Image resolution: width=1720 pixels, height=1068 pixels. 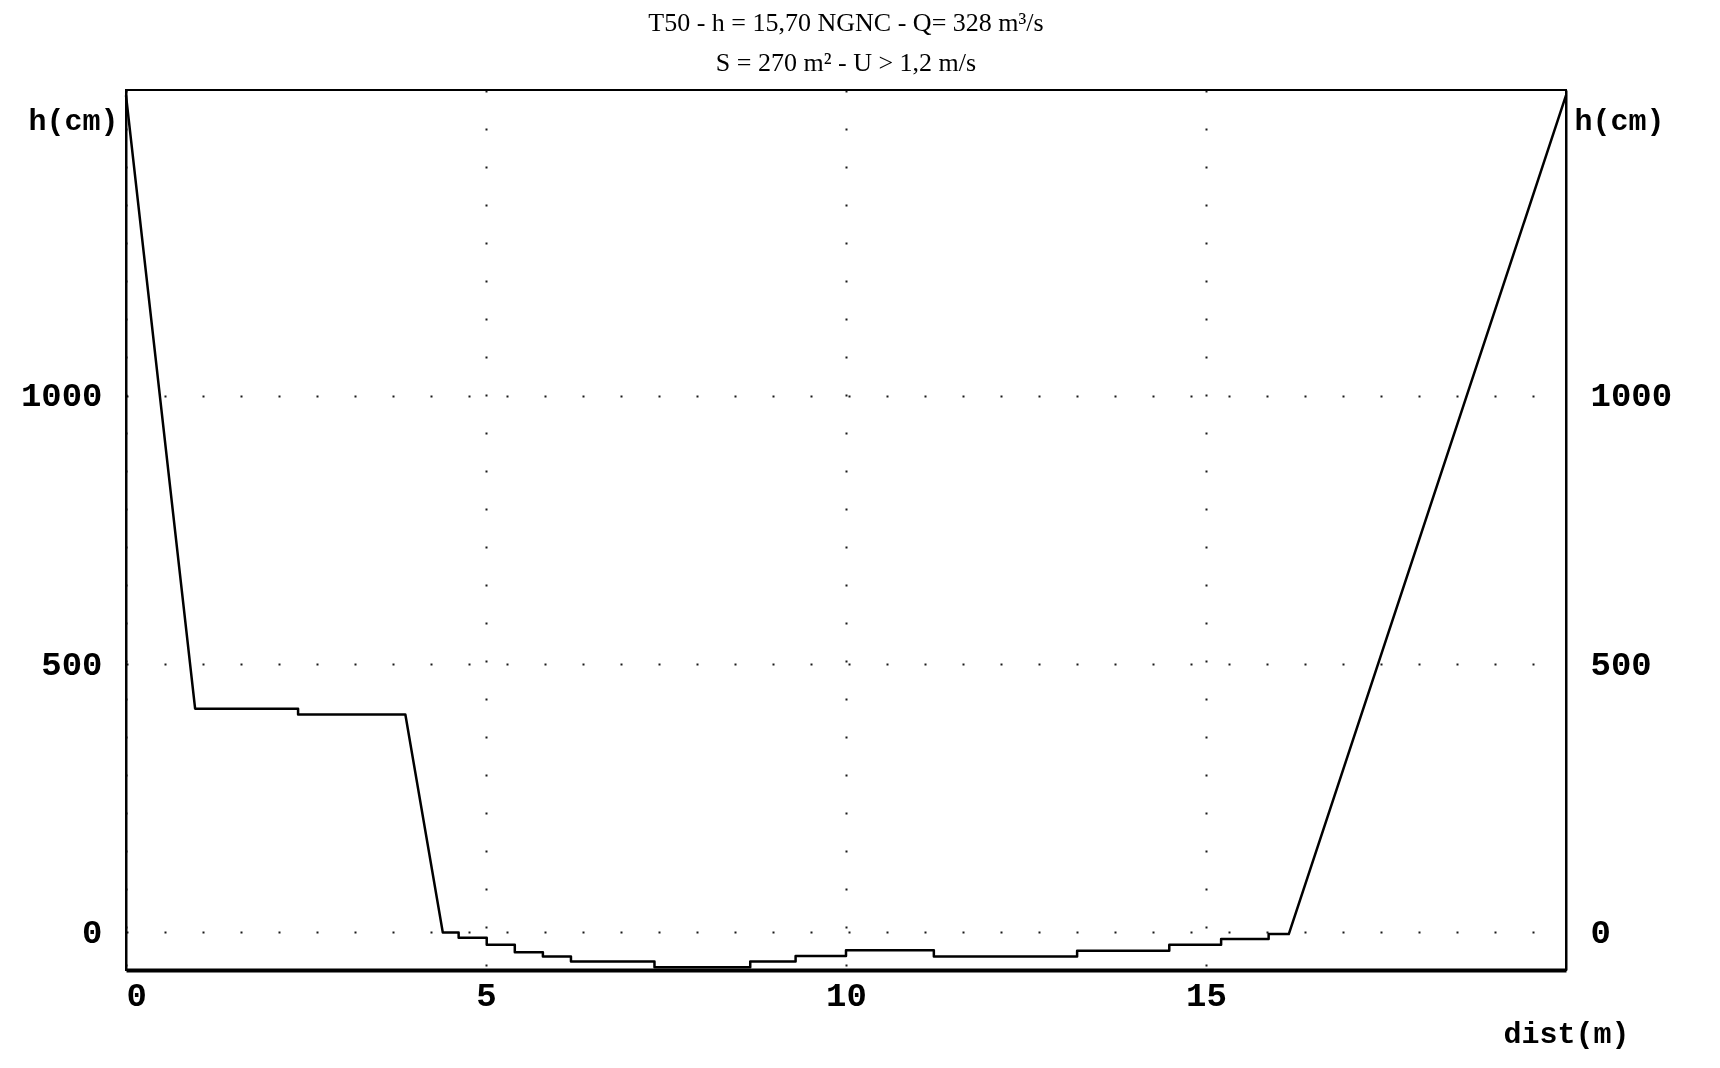 What do you see at coordinates (72, 665) in the screenshot?
I see `y-tick-label: 500` at bounding box center [72, 665].